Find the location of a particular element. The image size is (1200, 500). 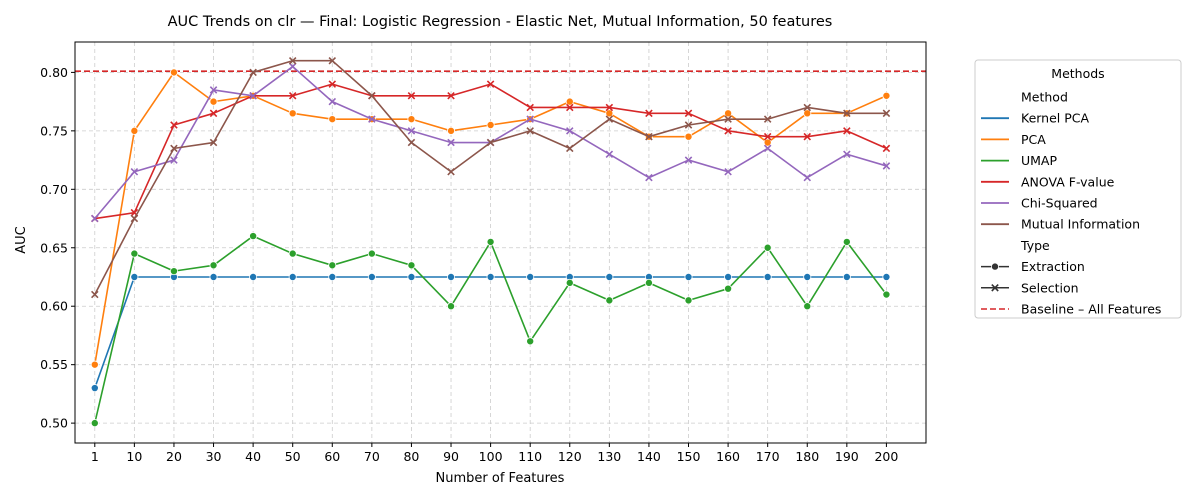

legend-entry: UMAP is located at coordinates (1039, 160).